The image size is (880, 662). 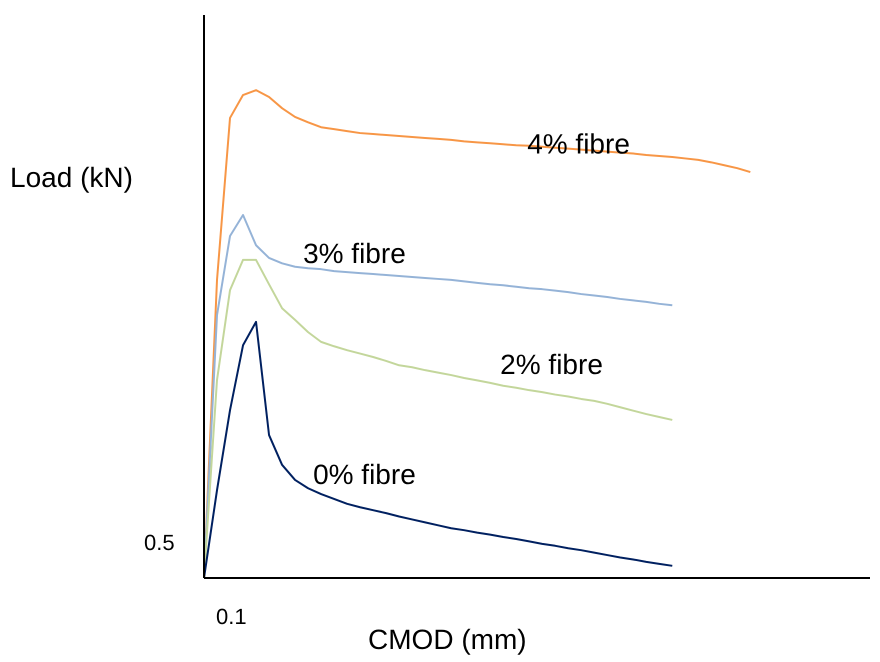 What do you see at coordinates (71, 178) in the screenshot?
I see `y-axis-title: Load (kN)` at bounding box center [71, 178].